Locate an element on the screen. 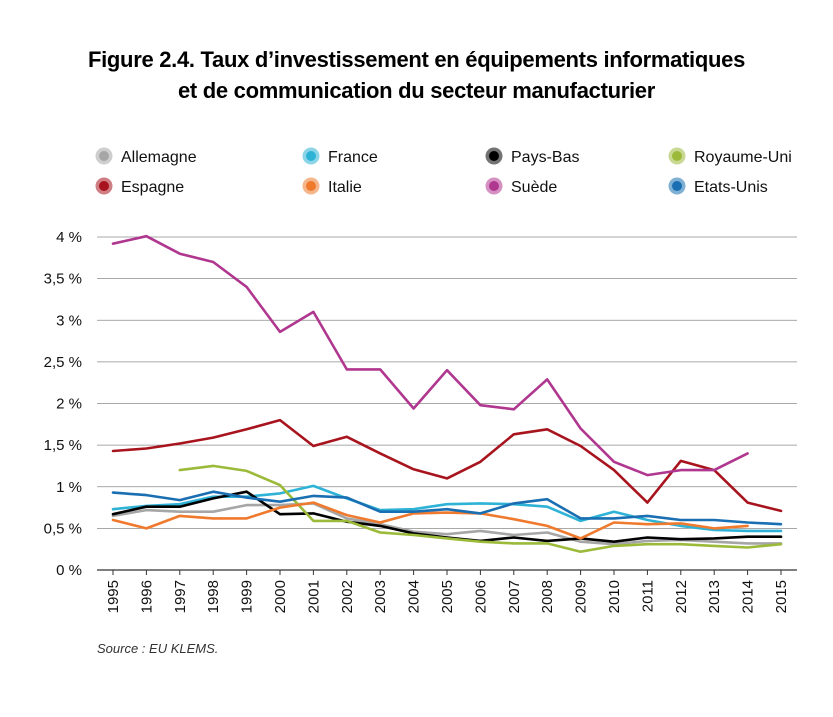 The image size is (833, 717). y-tick-label: 0 % is located at coordinates (69, 570).